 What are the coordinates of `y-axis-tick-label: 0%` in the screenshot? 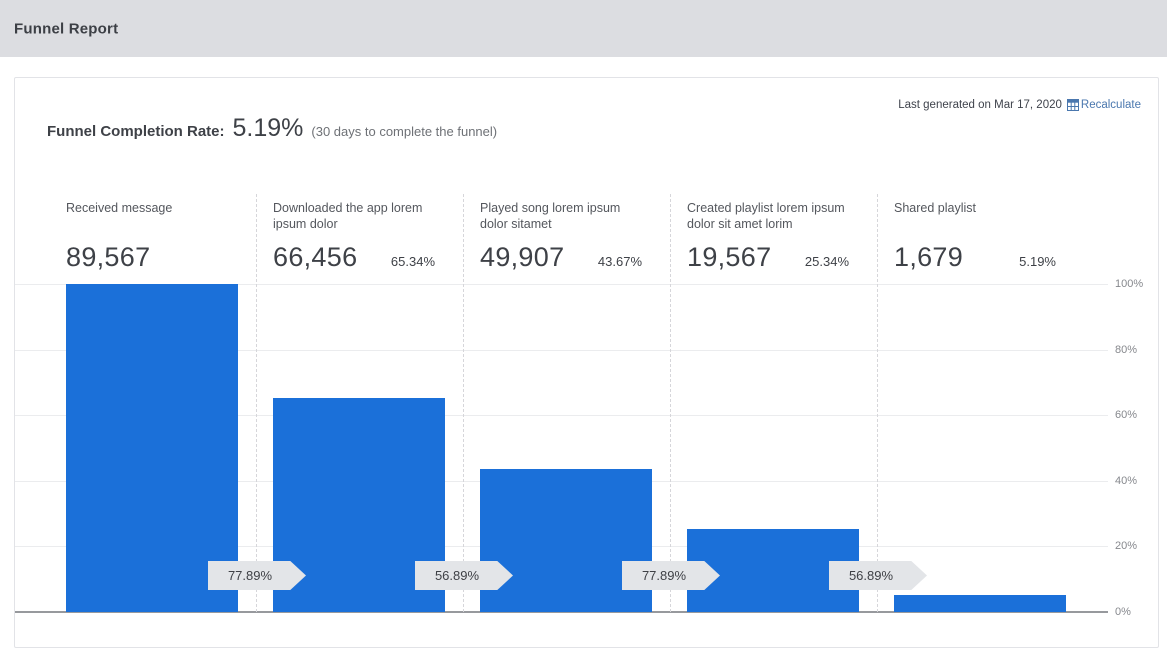 It's located at (1123, 612).